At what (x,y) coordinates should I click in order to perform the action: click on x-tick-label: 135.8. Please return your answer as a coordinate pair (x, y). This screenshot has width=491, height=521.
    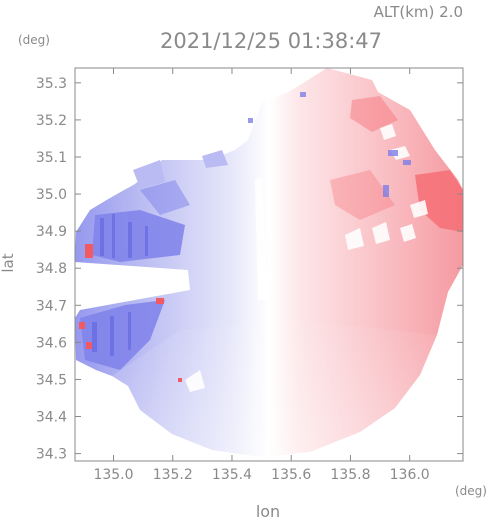
    Looking at the image, I should click on (350, 475).